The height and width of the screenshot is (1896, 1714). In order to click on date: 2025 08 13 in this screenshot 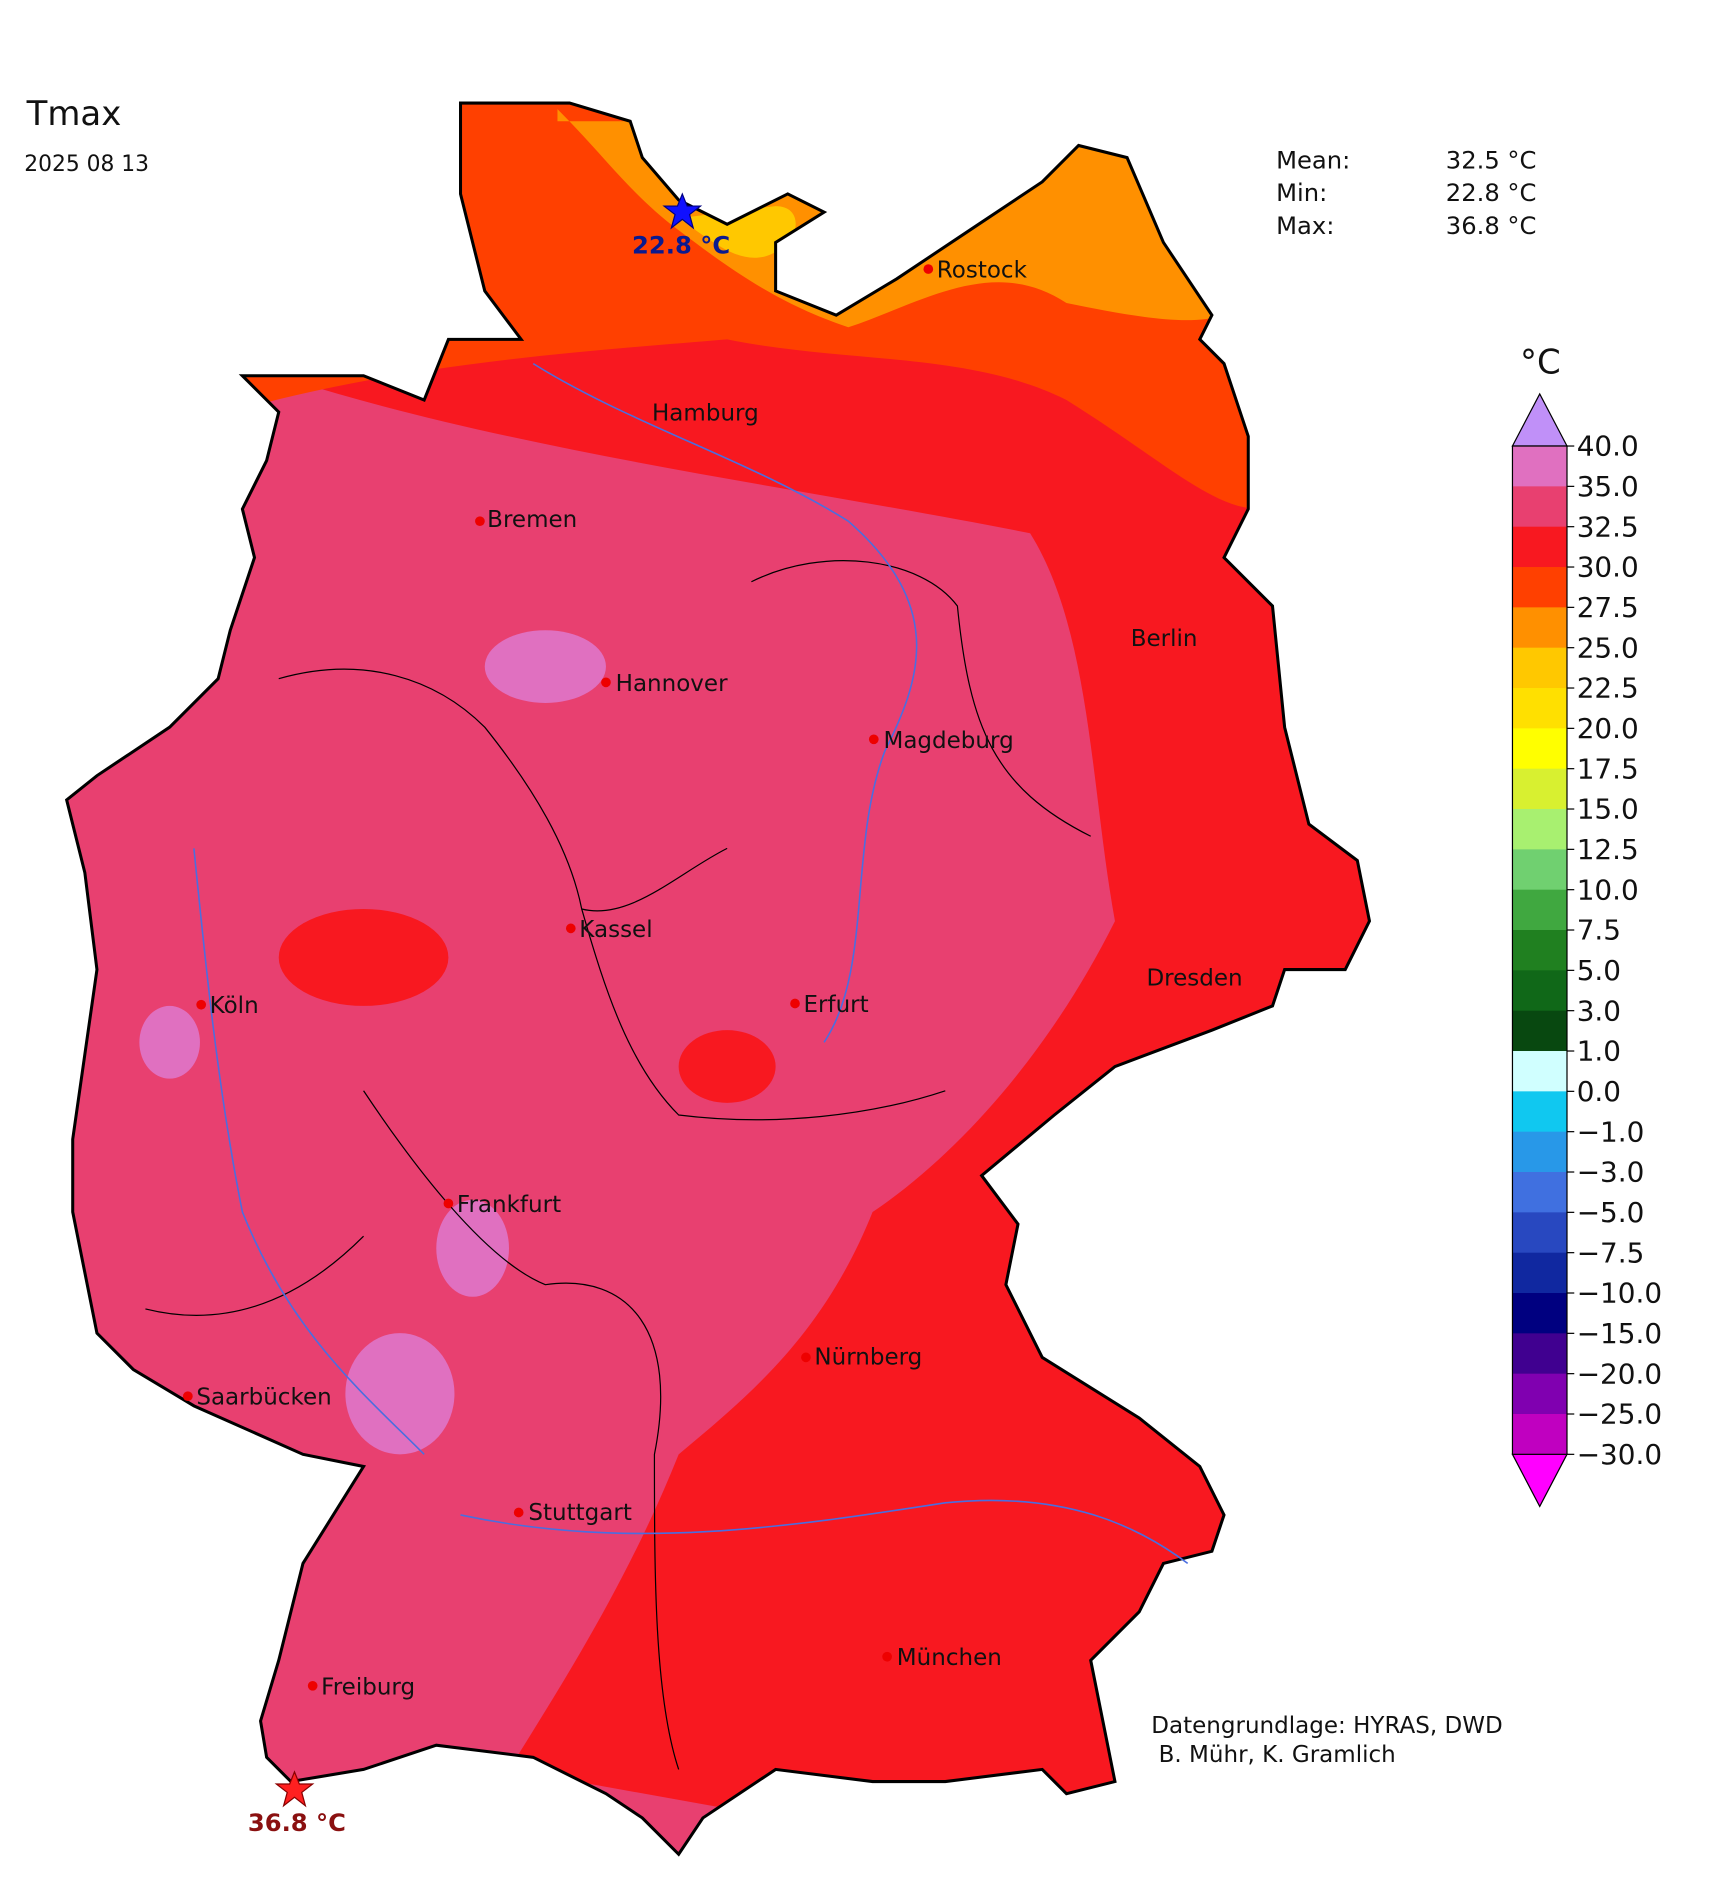, I will do `click(86, 164)`.